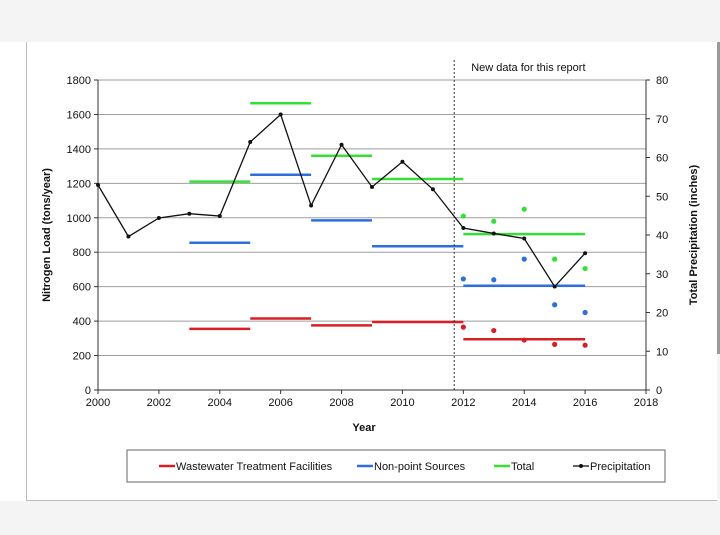 The width and height of the screenshot is (720, 535). Describe the element at coordinates (360, 21) in the screenshot. I see `top-background-band` at that location.